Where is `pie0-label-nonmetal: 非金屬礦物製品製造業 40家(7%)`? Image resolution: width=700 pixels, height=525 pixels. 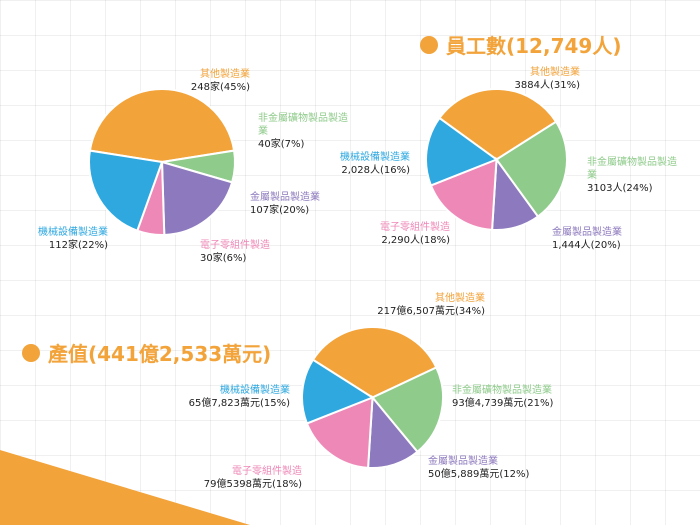 pie0-label-nonmetal: 非金屬礦物製品製造業 40家(7%) is located at coordinates (303, 131).